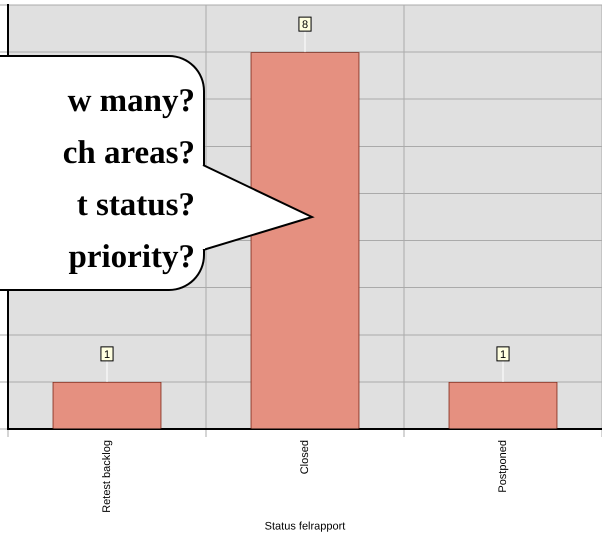 This screenshot has height=537, width=602. I want to click on annotation: t status?, so click(135, 205).